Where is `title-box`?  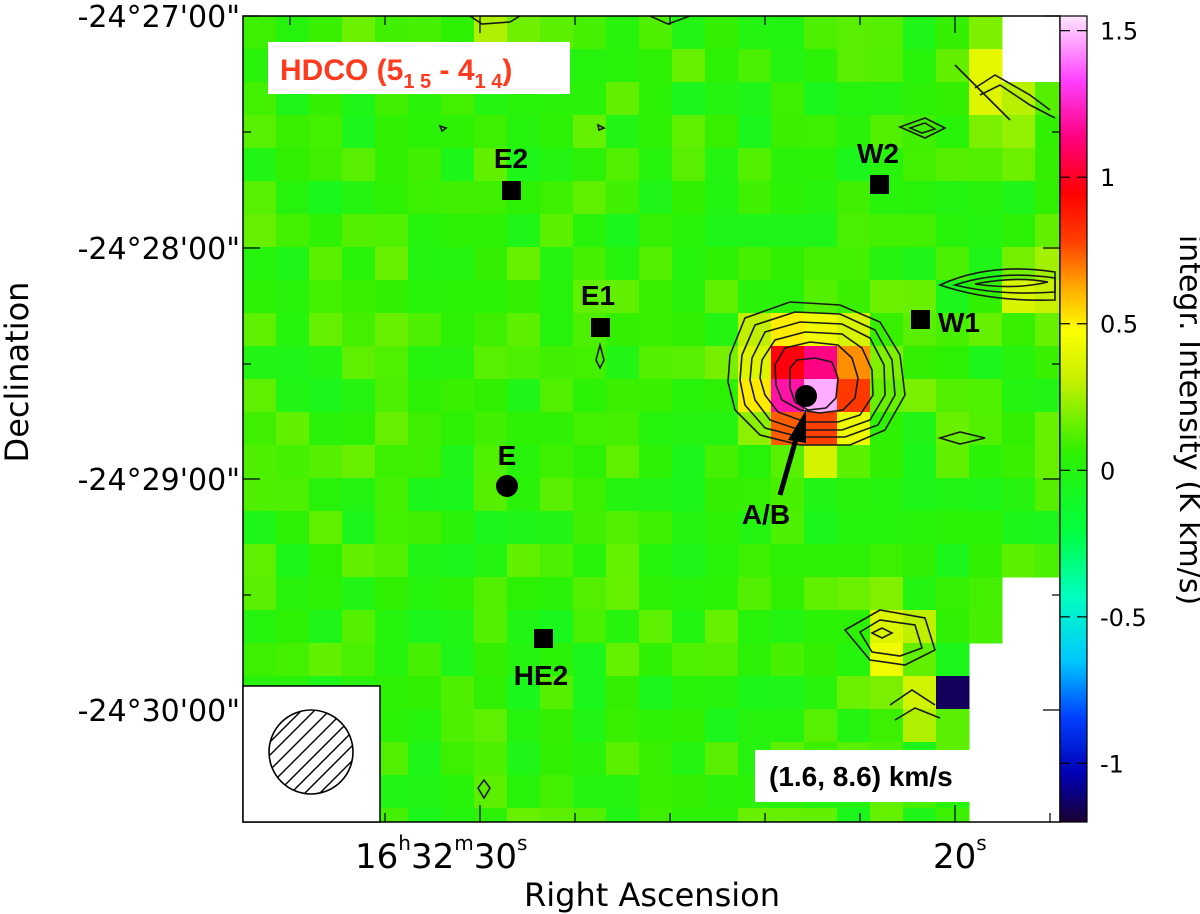
title-box is located at coordinates (419, 68).